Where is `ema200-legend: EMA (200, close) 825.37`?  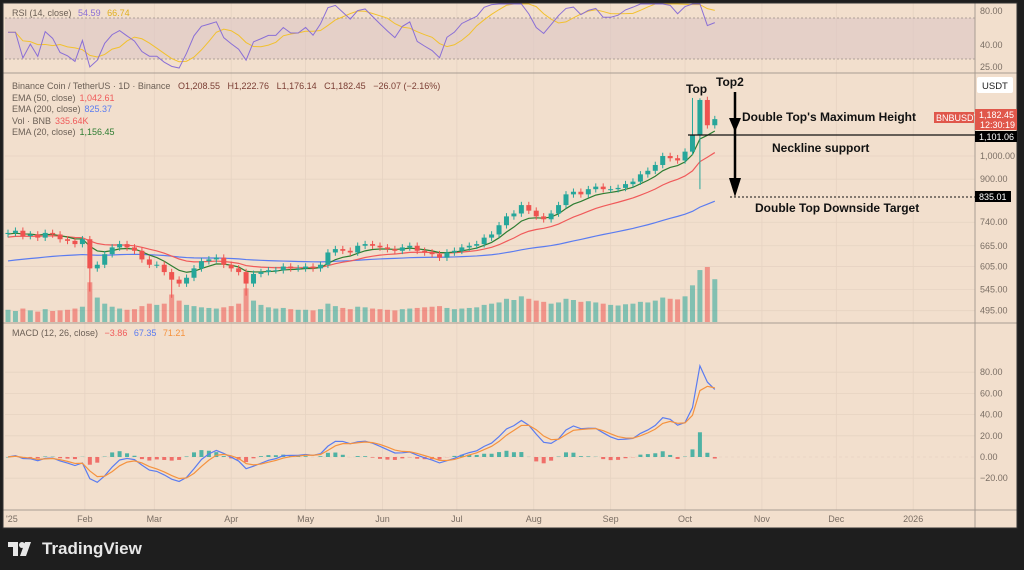 ema200-legend: EMA (200, close) 825.37 is located at coordinates (62, 109).